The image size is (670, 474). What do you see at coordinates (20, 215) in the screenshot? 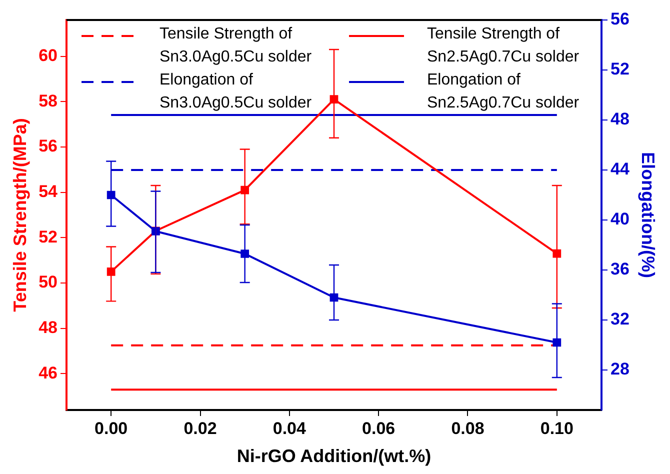
I see `y-axis-title: Tensile Strength/(MPa)` at bounding box center [20, 215].